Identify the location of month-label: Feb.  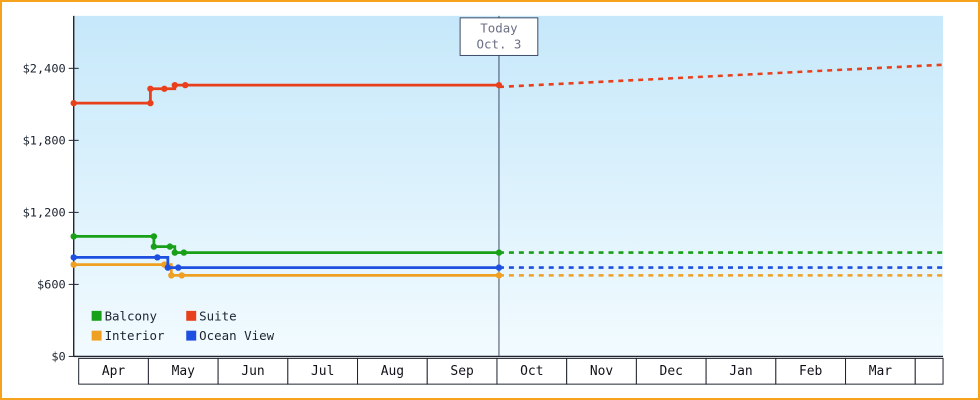
(810, 371).